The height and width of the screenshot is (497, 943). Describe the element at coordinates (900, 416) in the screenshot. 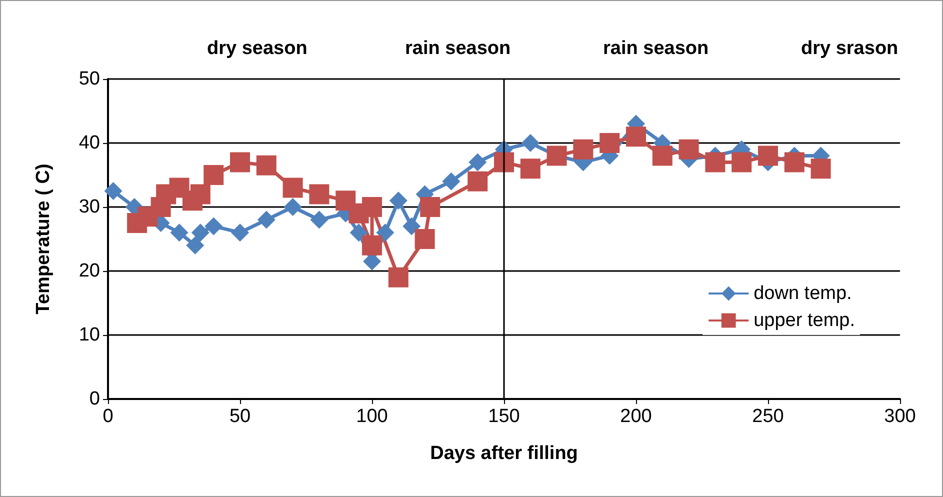

I see `x-tick-label: 300` at that location.